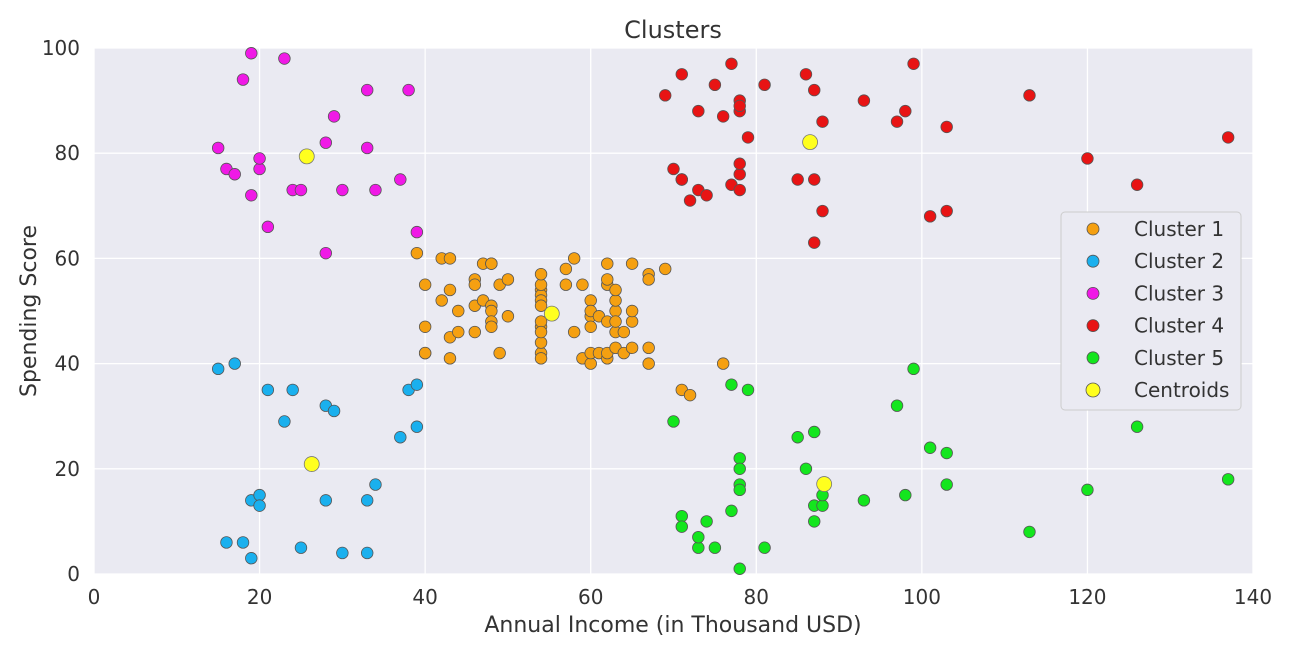  Describe the element at coordinates (1179, 293) in the screenshot. I see `legend-label-cluster-3: Cluster 3` at that location.